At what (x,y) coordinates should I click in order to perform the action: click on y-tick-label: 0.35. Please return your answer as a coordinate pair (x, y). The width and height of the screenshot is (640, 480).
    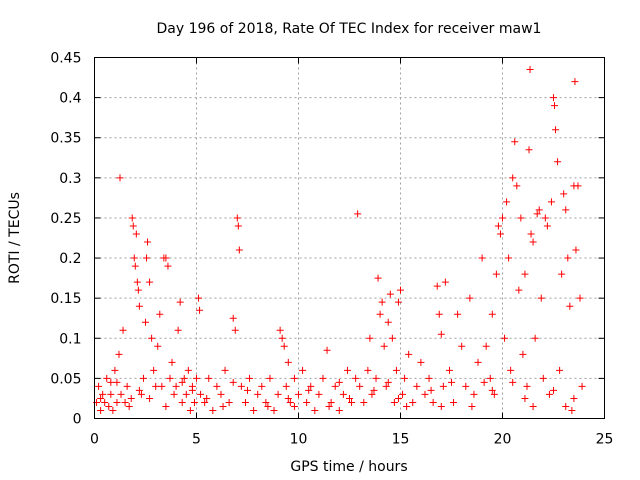
    Looking at the image, I should click on (65, 139).